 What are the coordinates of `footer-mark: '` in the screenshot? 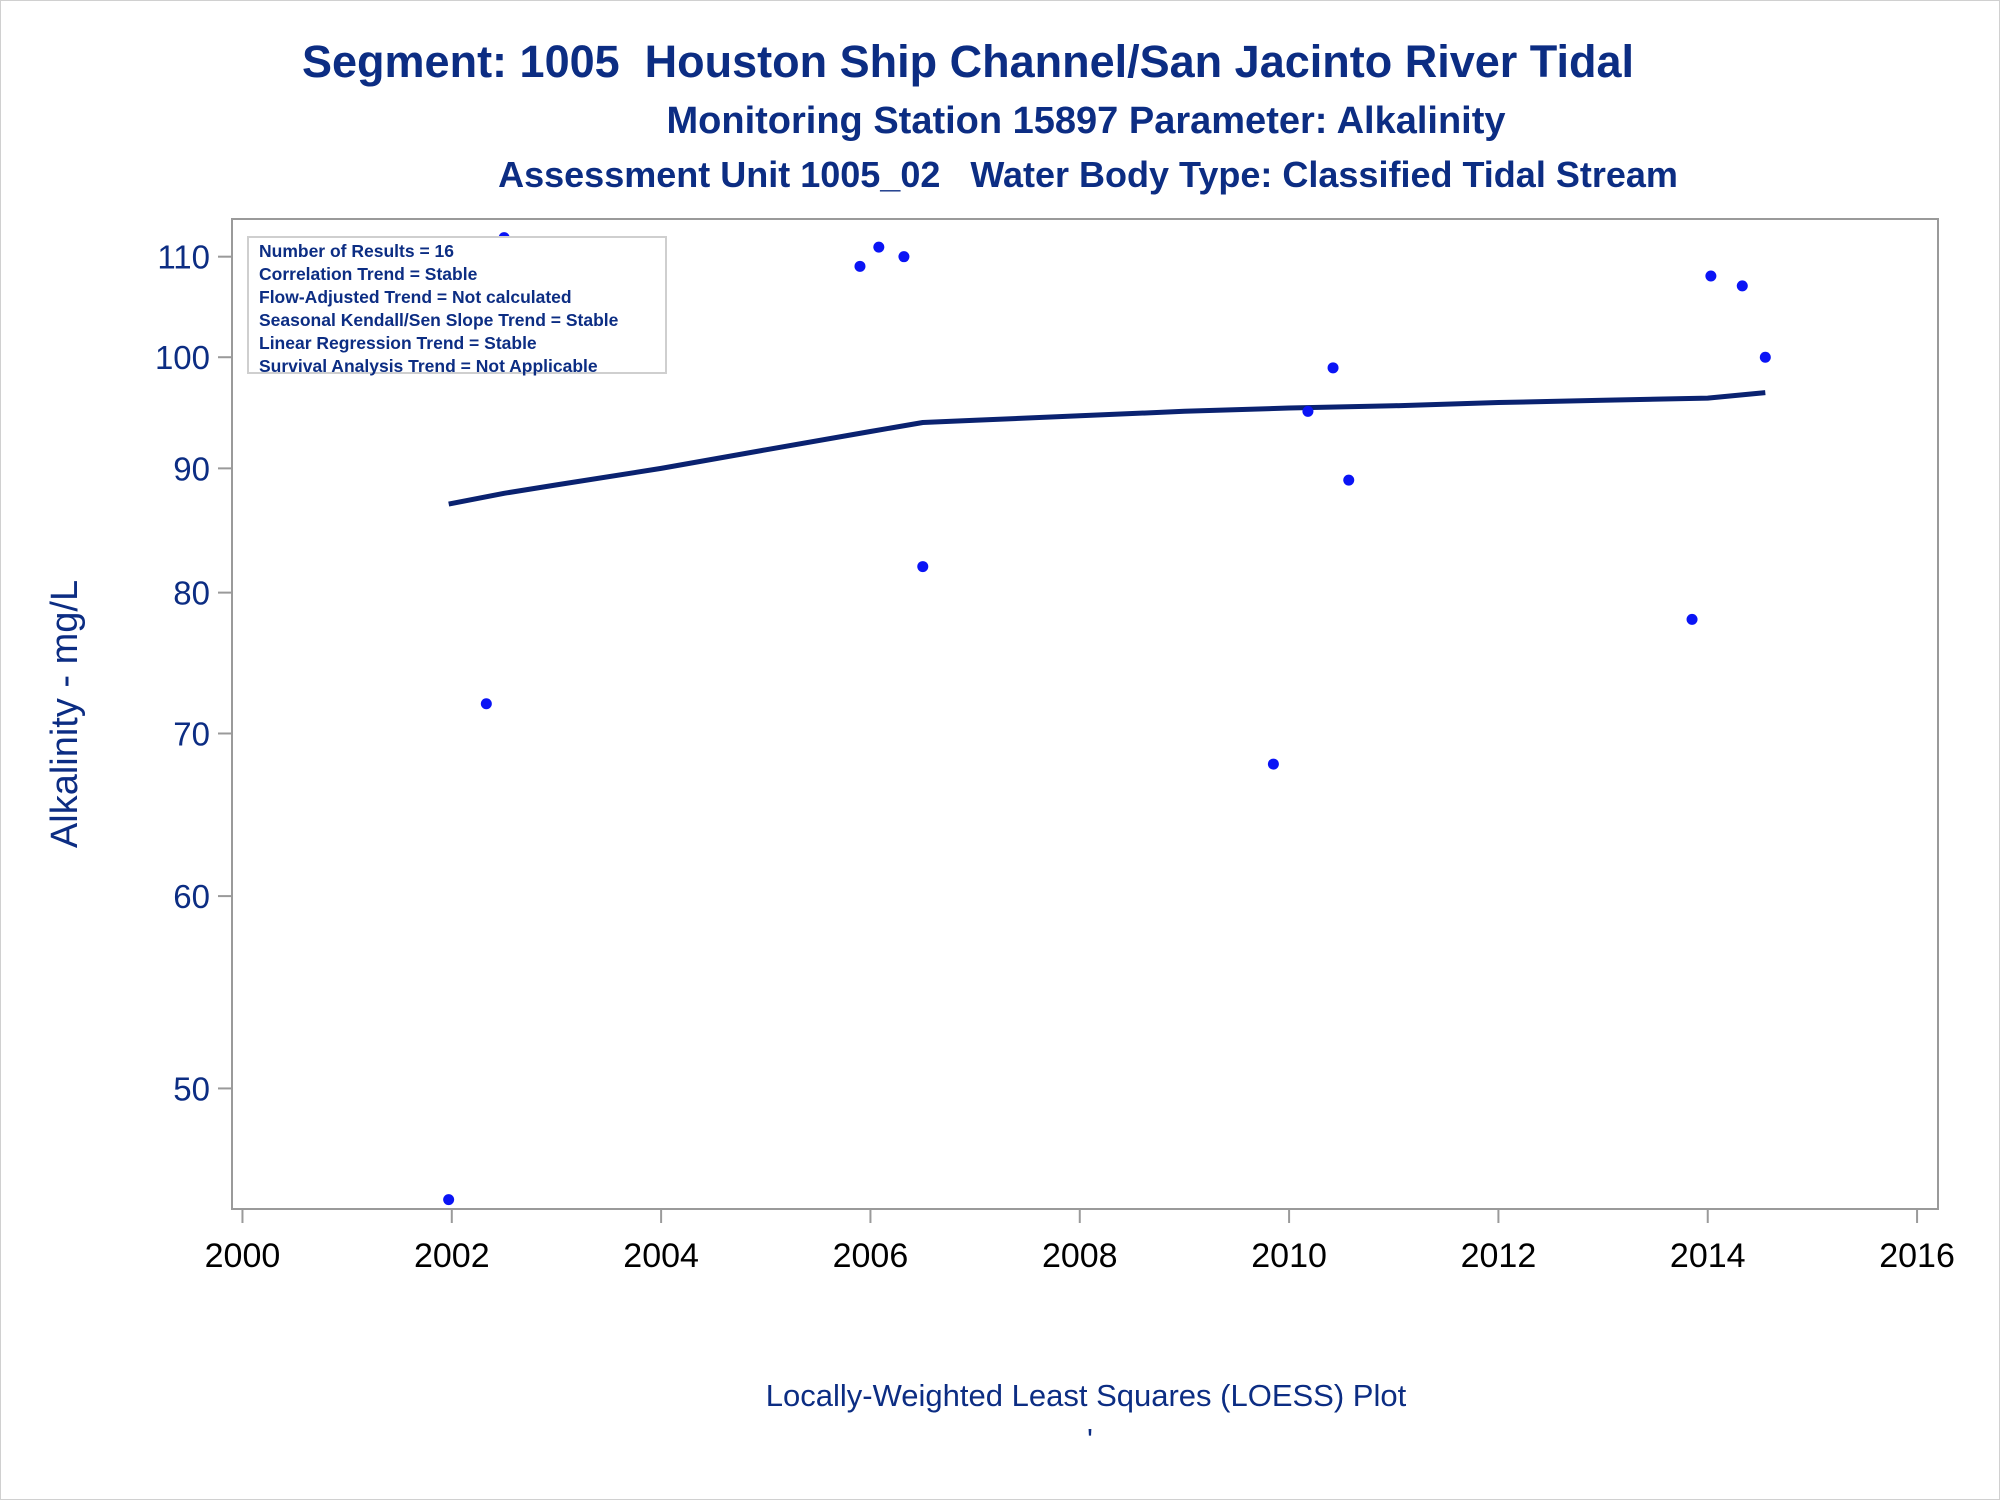 It's located at (1090, 1439).